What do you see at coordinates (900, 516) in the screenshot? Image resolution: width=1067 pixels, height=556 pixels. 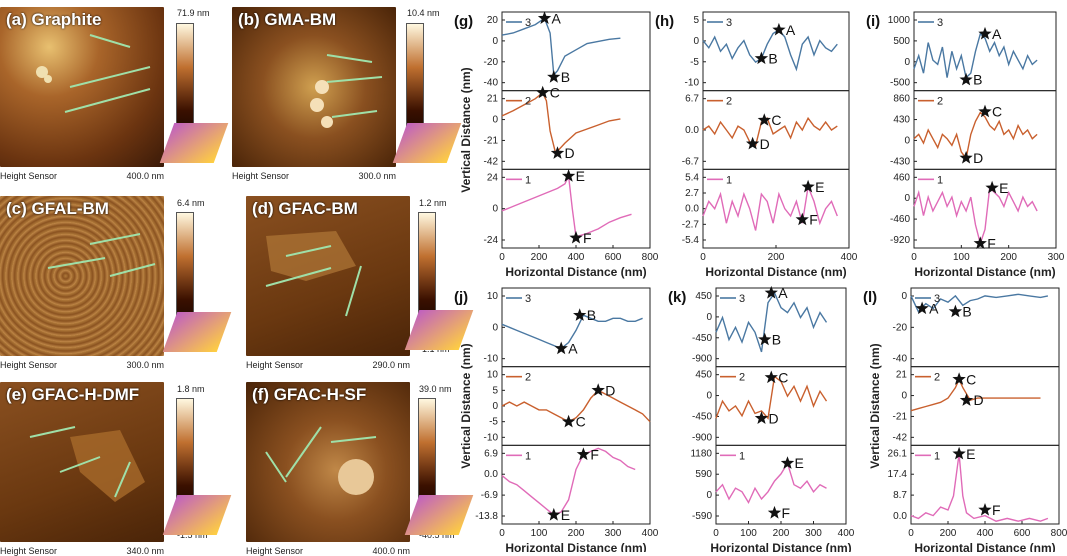 I see `y-tick-label: 0.0` at bounding box center [900, 516].